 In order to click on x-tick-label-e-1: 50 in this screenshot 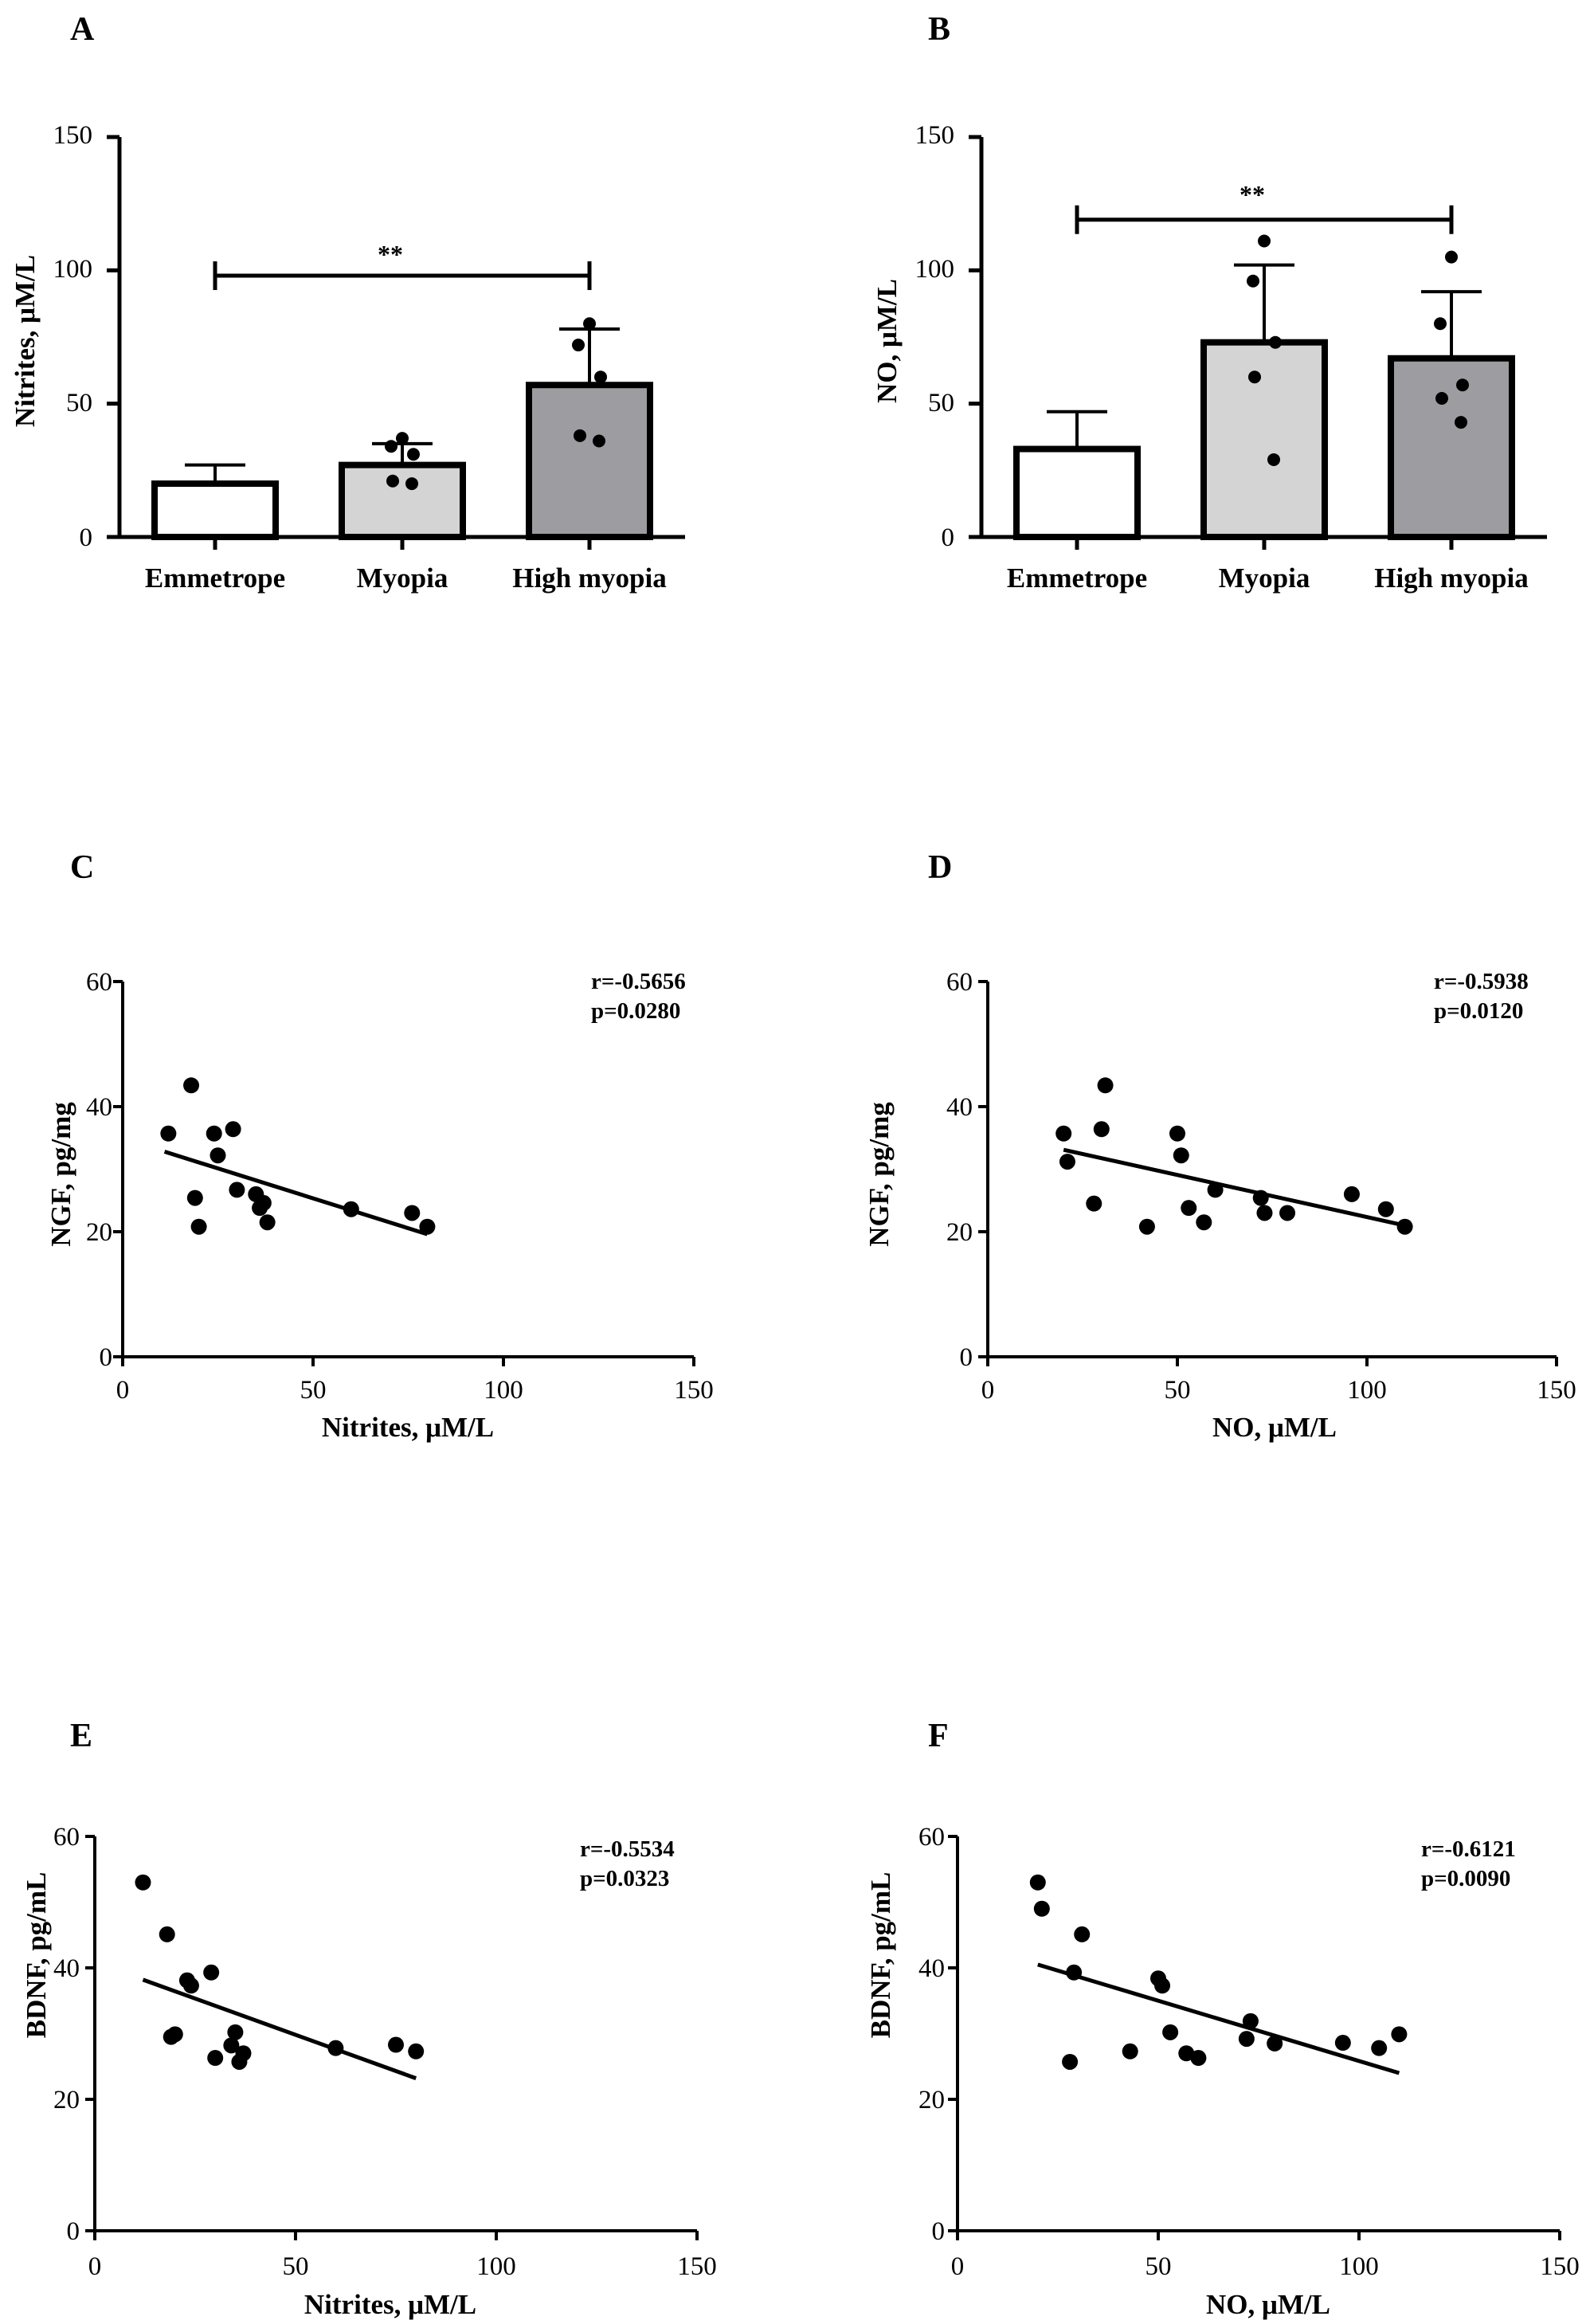, I will do `click(296, 2266)`.